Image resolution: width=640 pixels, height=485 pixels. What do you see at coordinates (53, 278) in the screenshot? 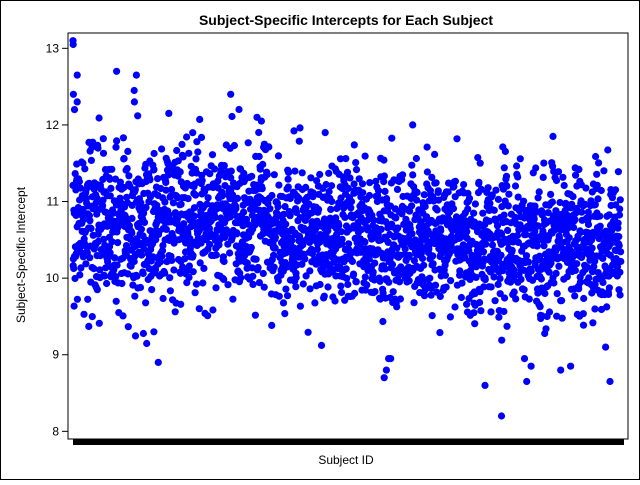
I see `y-tick-label: 10` at bounding box center [53, 278].